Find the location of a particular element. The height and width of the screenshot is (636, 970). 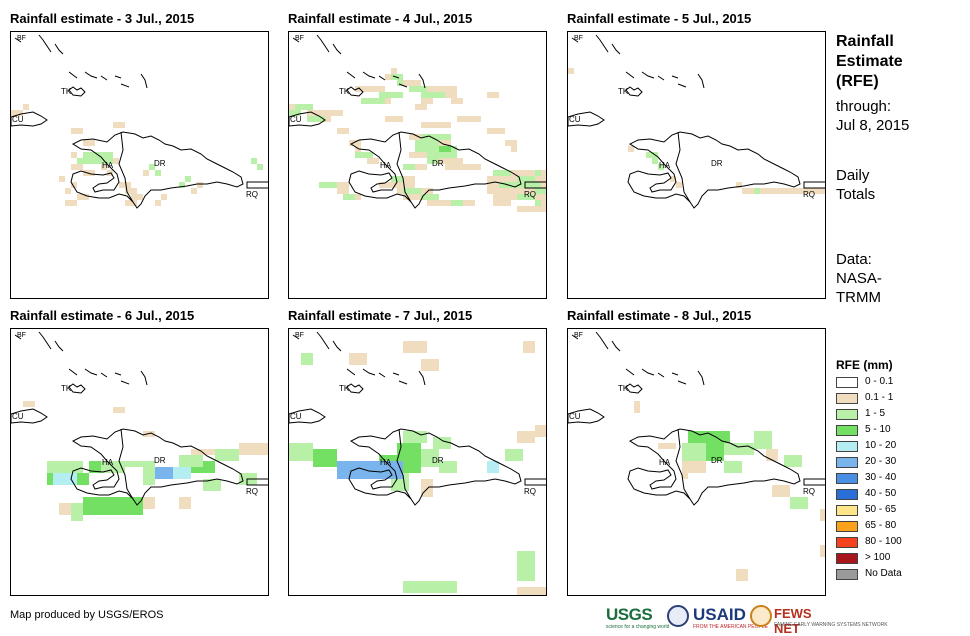

map-label-ha: HA is located at coordinates (108, 165).